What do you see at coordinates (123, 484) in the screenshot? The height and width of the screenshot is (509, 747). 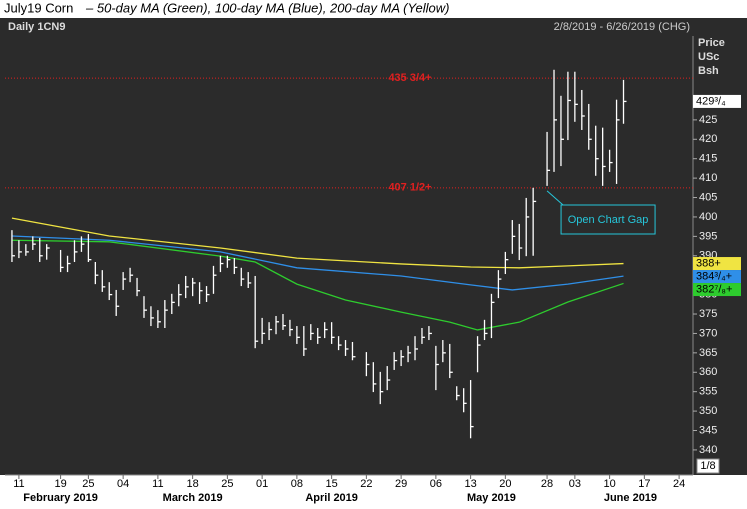 I see `x-tick-label: 04` at bounding box center [123, 484].